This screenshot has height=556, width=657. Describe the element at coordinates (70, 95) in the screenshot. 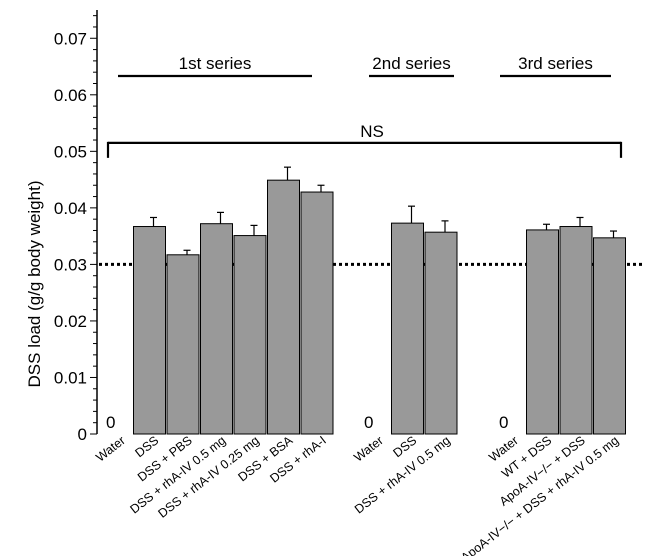

I see `y-tick-label: 0.06` at that location.